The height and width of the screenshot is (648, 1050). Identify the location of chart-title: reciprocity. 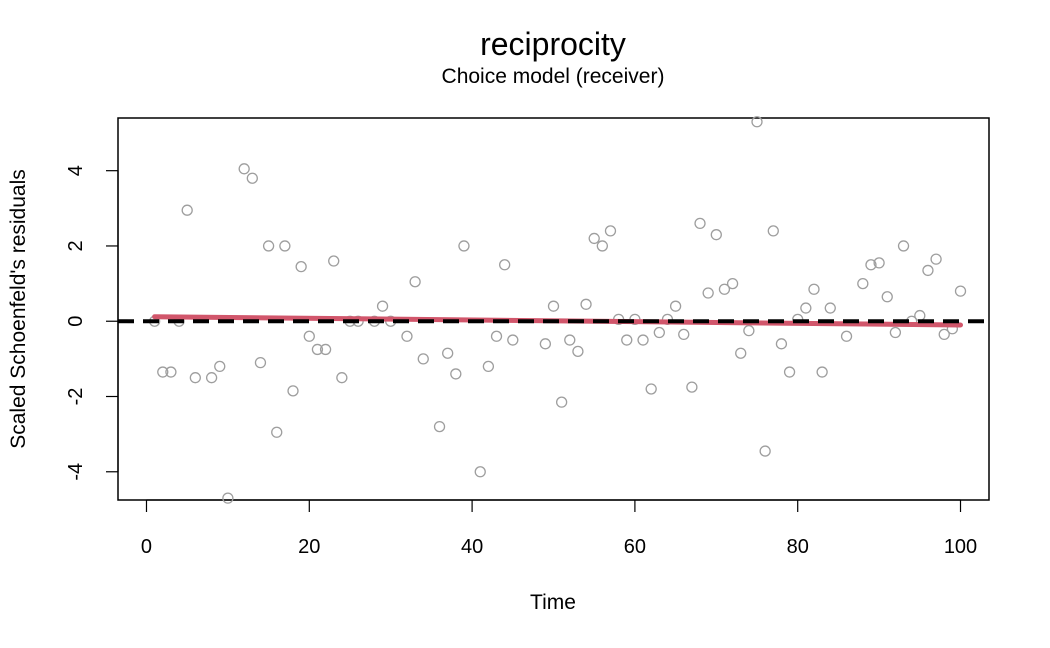
(553, 44).